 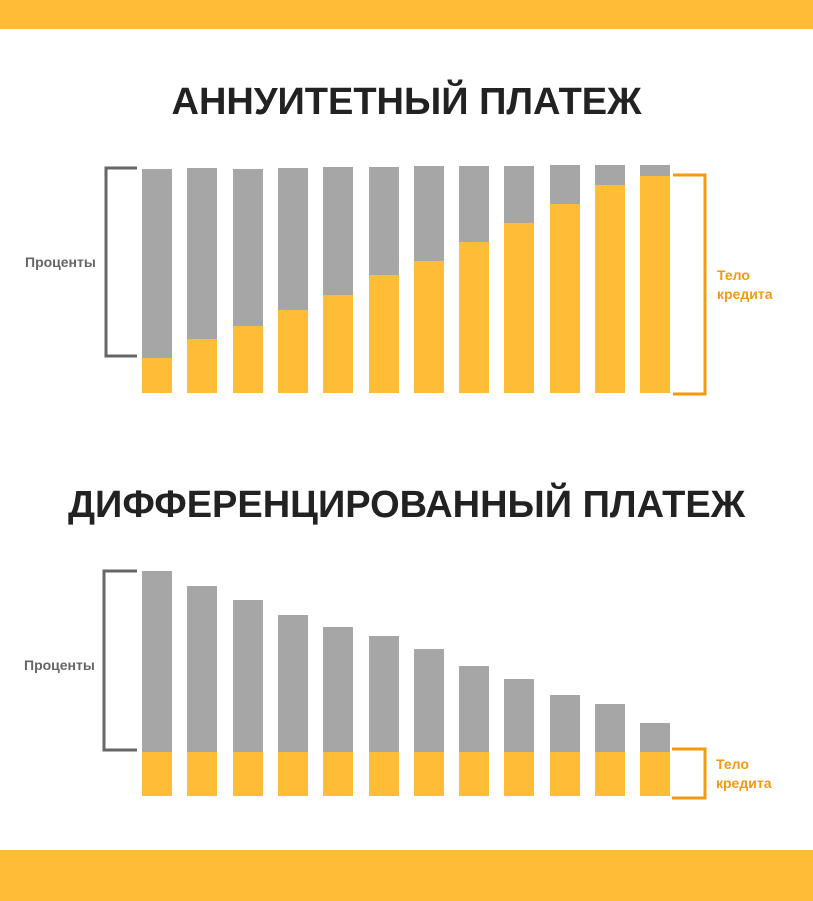 What do you see at coordinates (406, 505) in the screenshot?
I see `differentiated-title: ДИФФЕРЕНЦИРОВАННЫЙ ПЛАТЕЖ` at bounding box center [406, 505].